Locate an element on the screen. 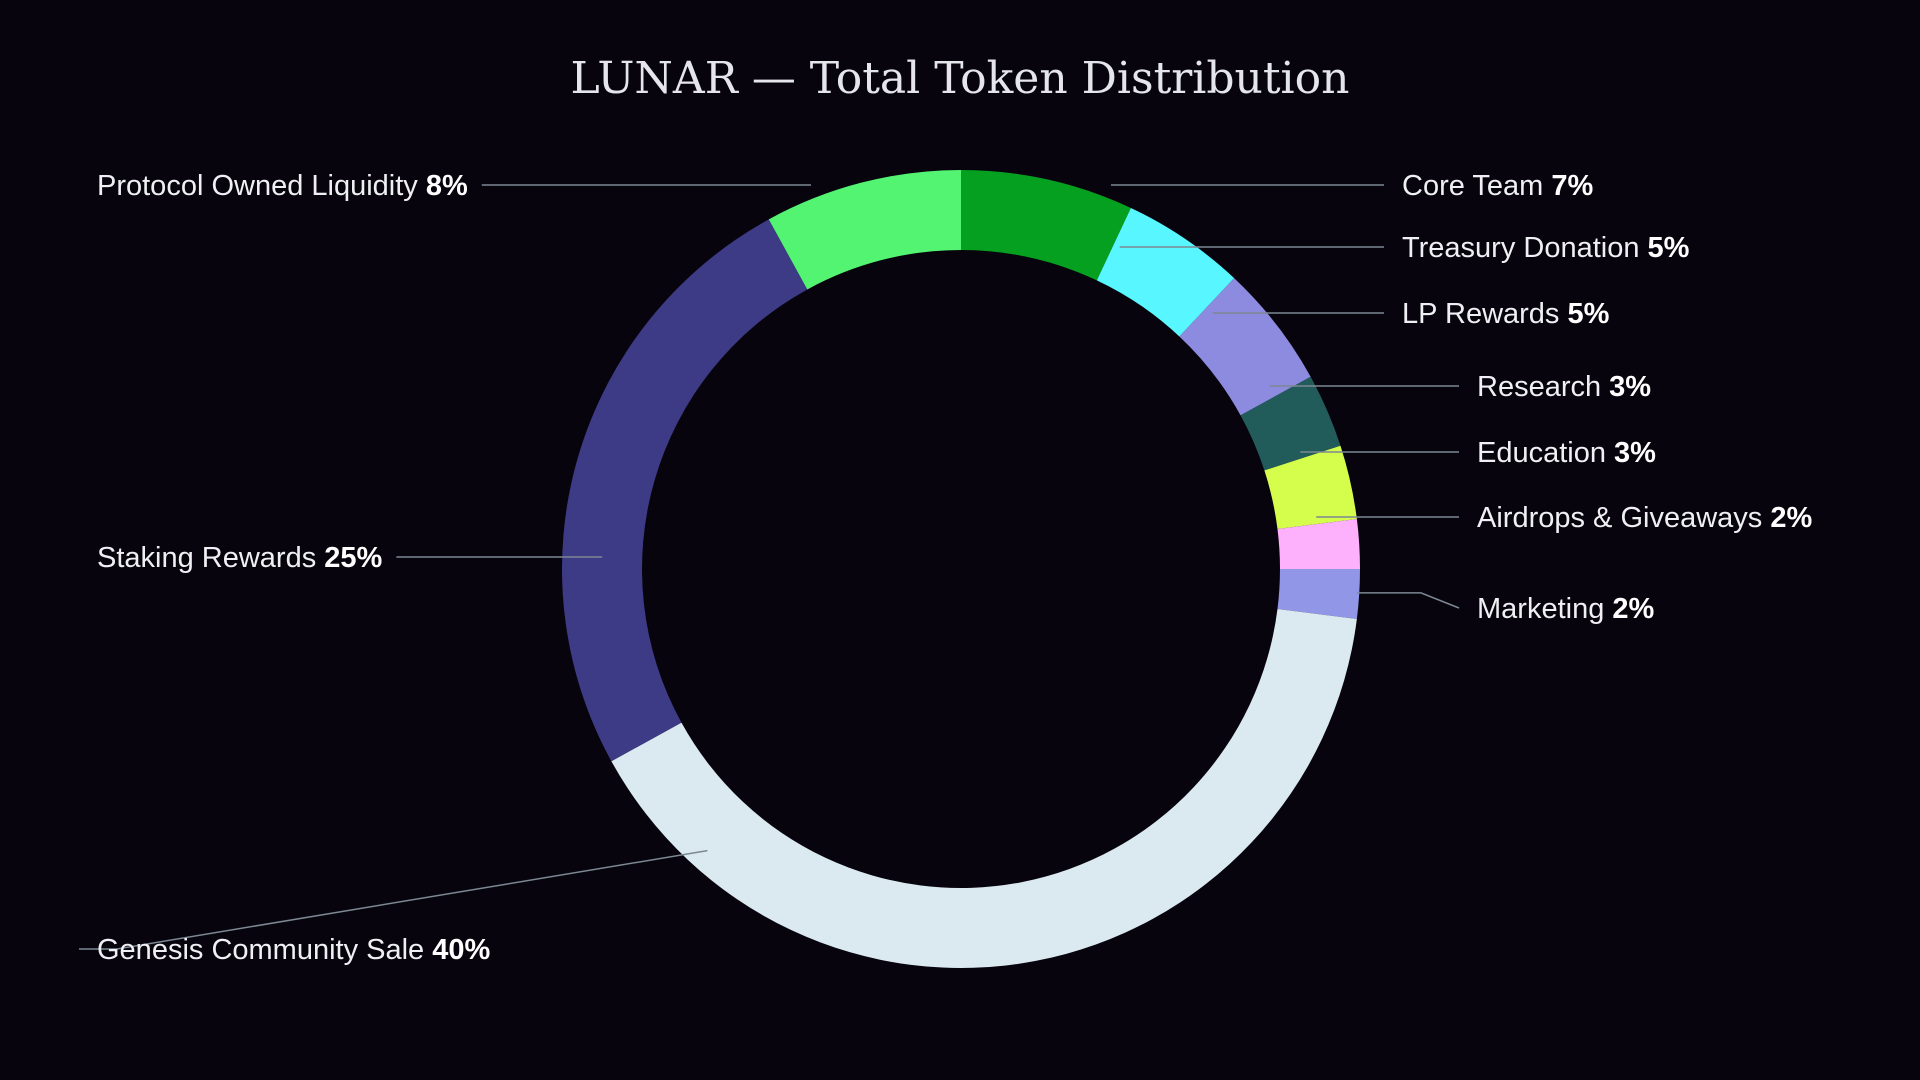  slice-label-name: Education is located at coordinates (1545, 453).